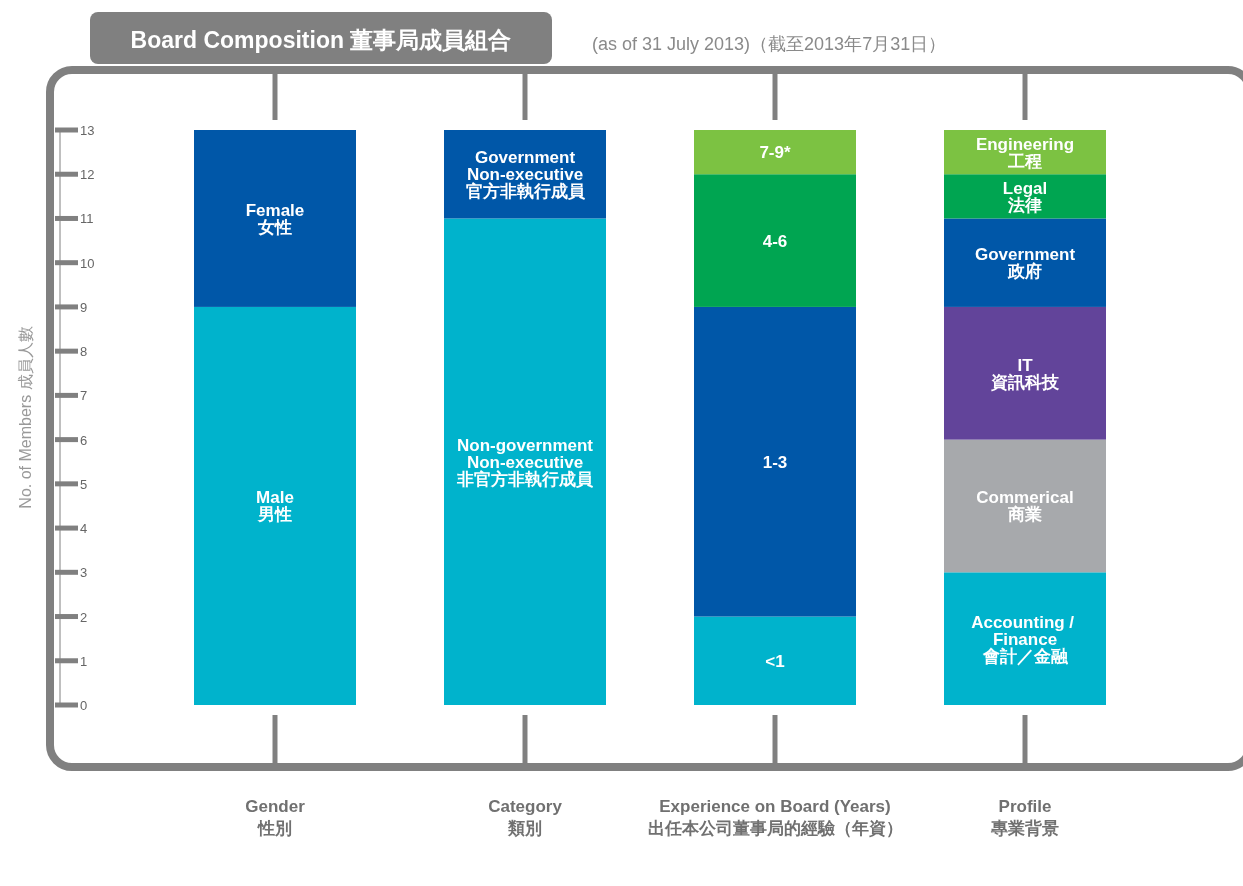 This screenshot has height=886, width=1243. What do you see at coordinates (1024, 817) in the screenshot?
I see `x-tick-label: Profile 專業背景` at bounding box center [1024, 817].